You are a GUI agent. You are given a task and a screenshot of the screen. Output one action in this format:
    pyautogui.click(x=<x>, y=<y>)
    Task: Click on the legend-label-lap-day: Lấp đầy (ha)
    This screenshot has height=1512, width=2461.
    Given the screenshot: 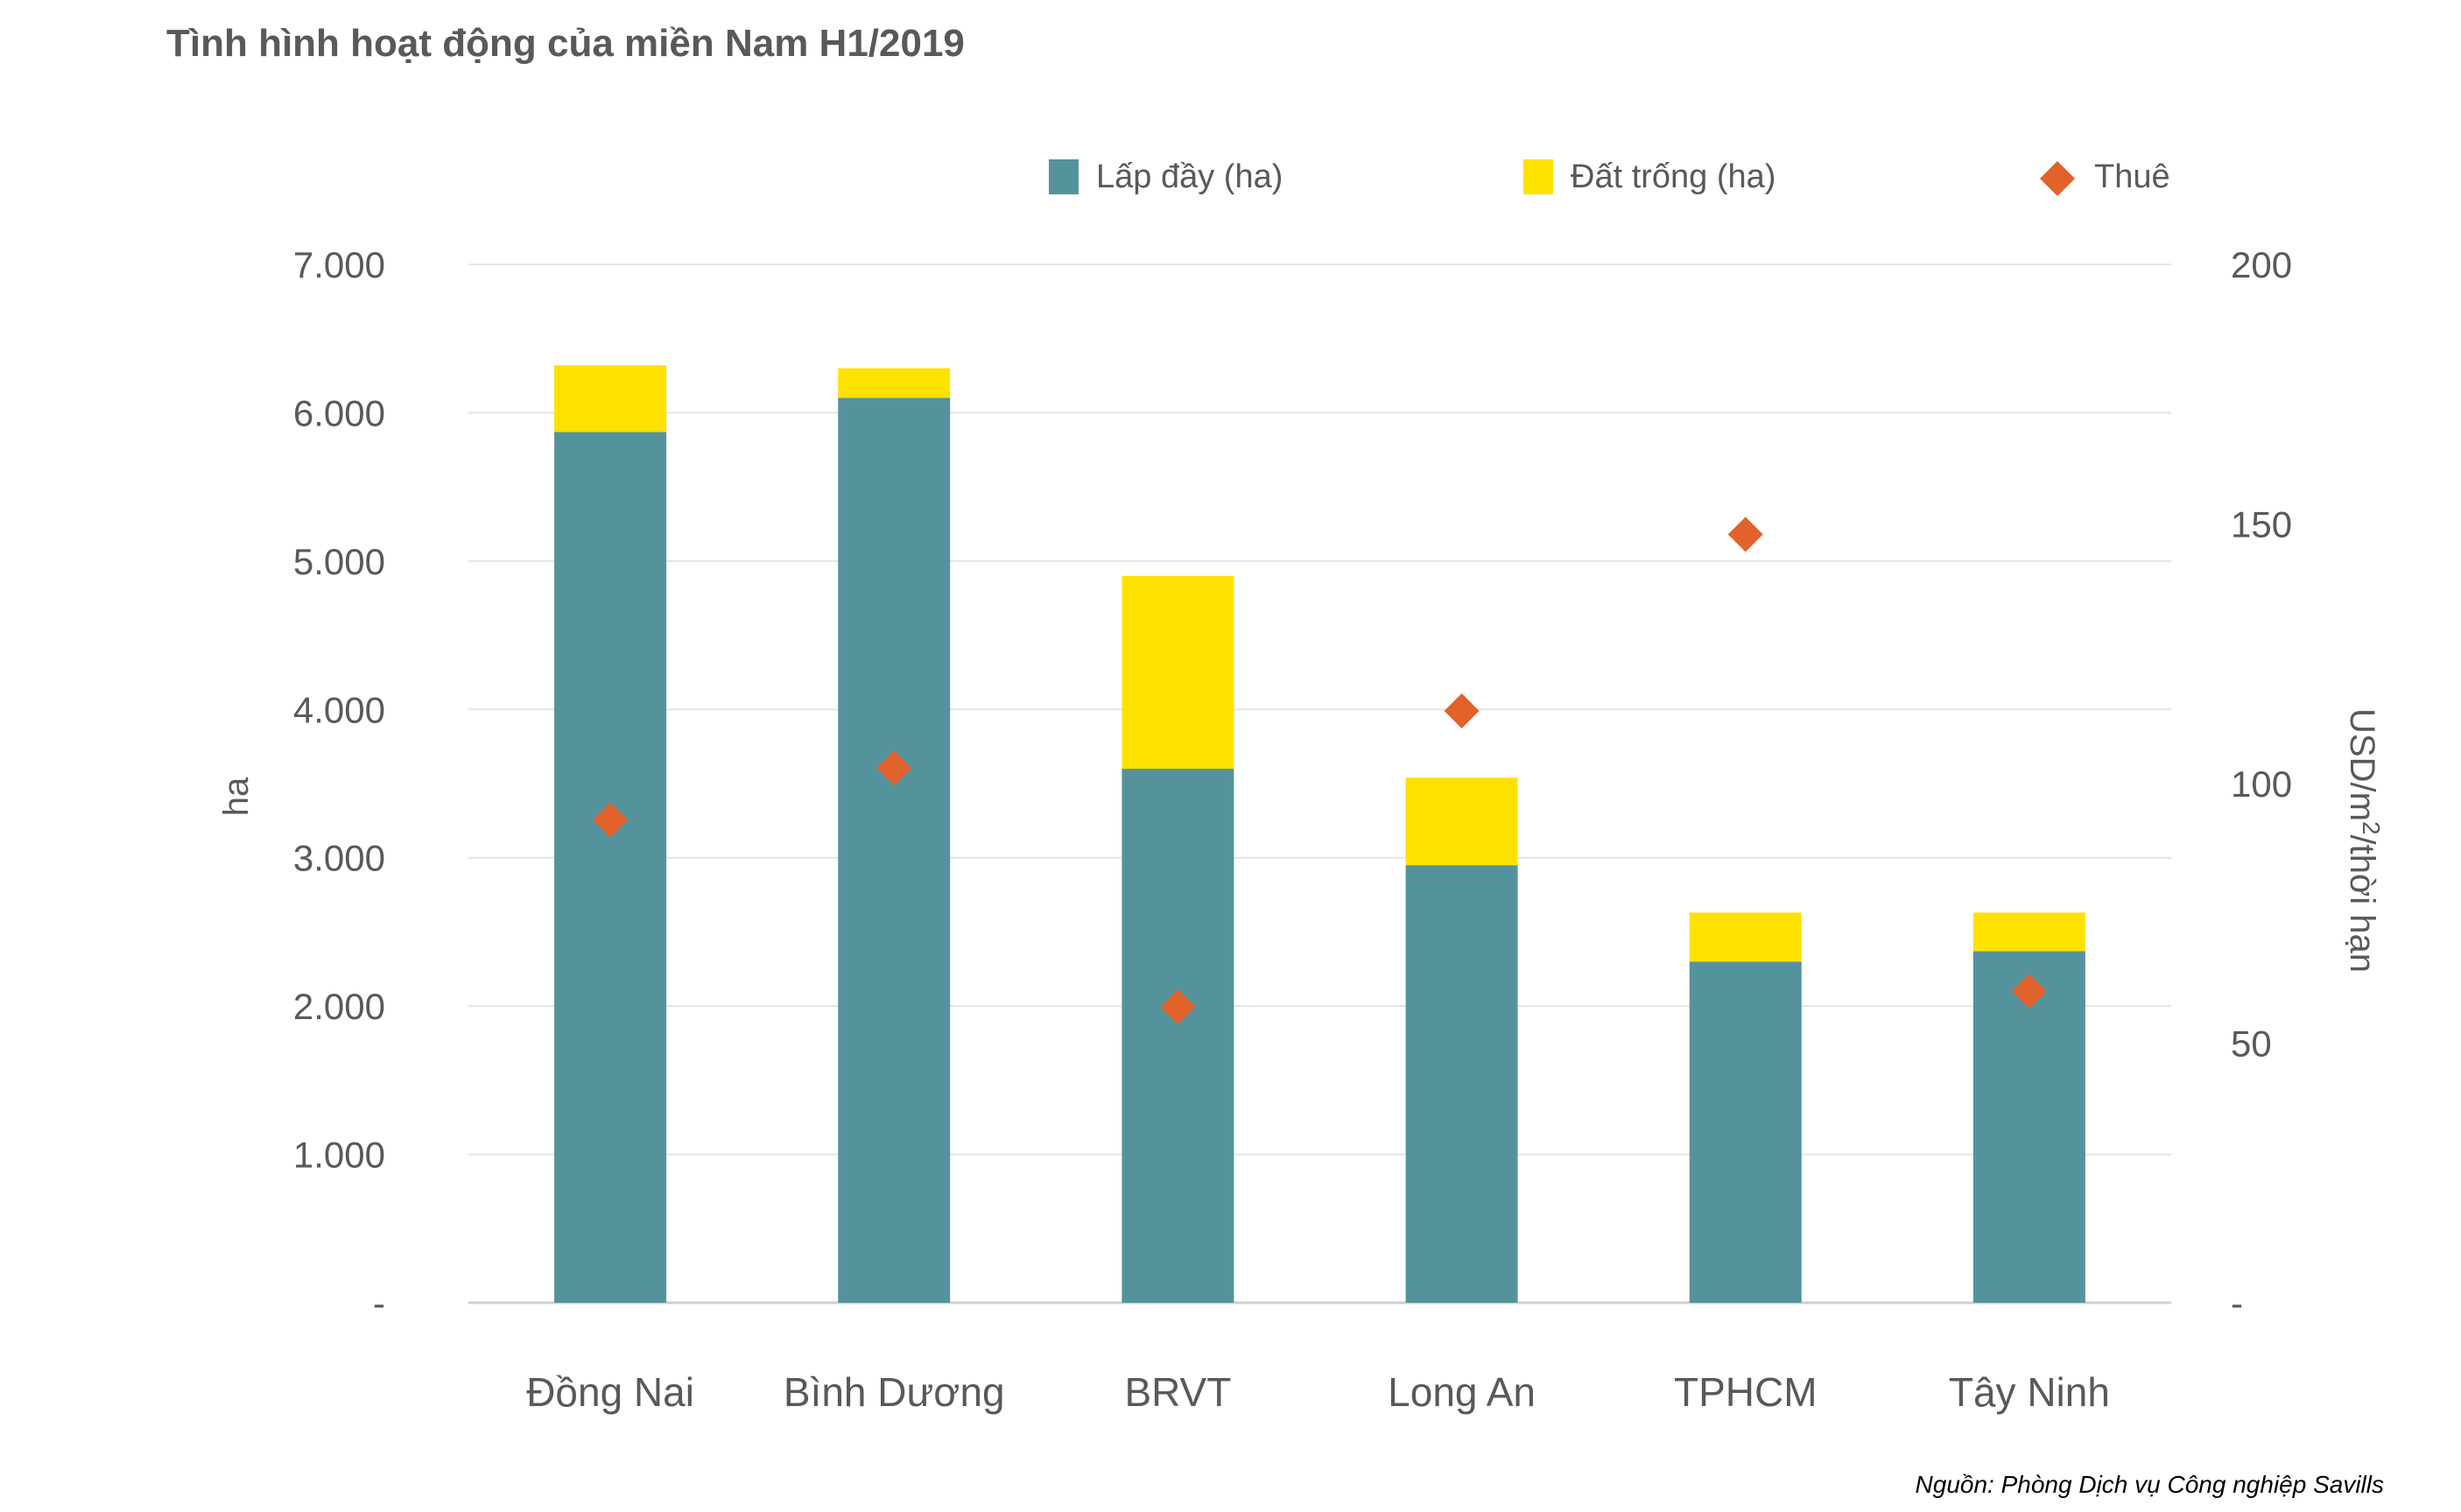 What is the action you would take?
    pyautogui.click(x=1189, y=176)
    